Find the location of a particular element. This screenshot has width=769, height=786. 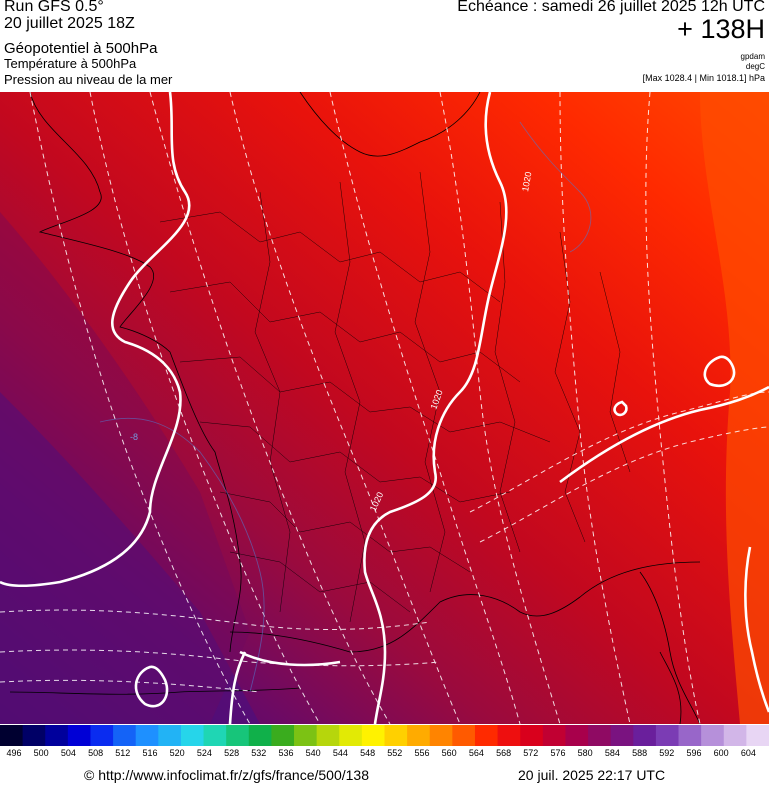

legend-label: 512 is located at coordinates (123, 753).